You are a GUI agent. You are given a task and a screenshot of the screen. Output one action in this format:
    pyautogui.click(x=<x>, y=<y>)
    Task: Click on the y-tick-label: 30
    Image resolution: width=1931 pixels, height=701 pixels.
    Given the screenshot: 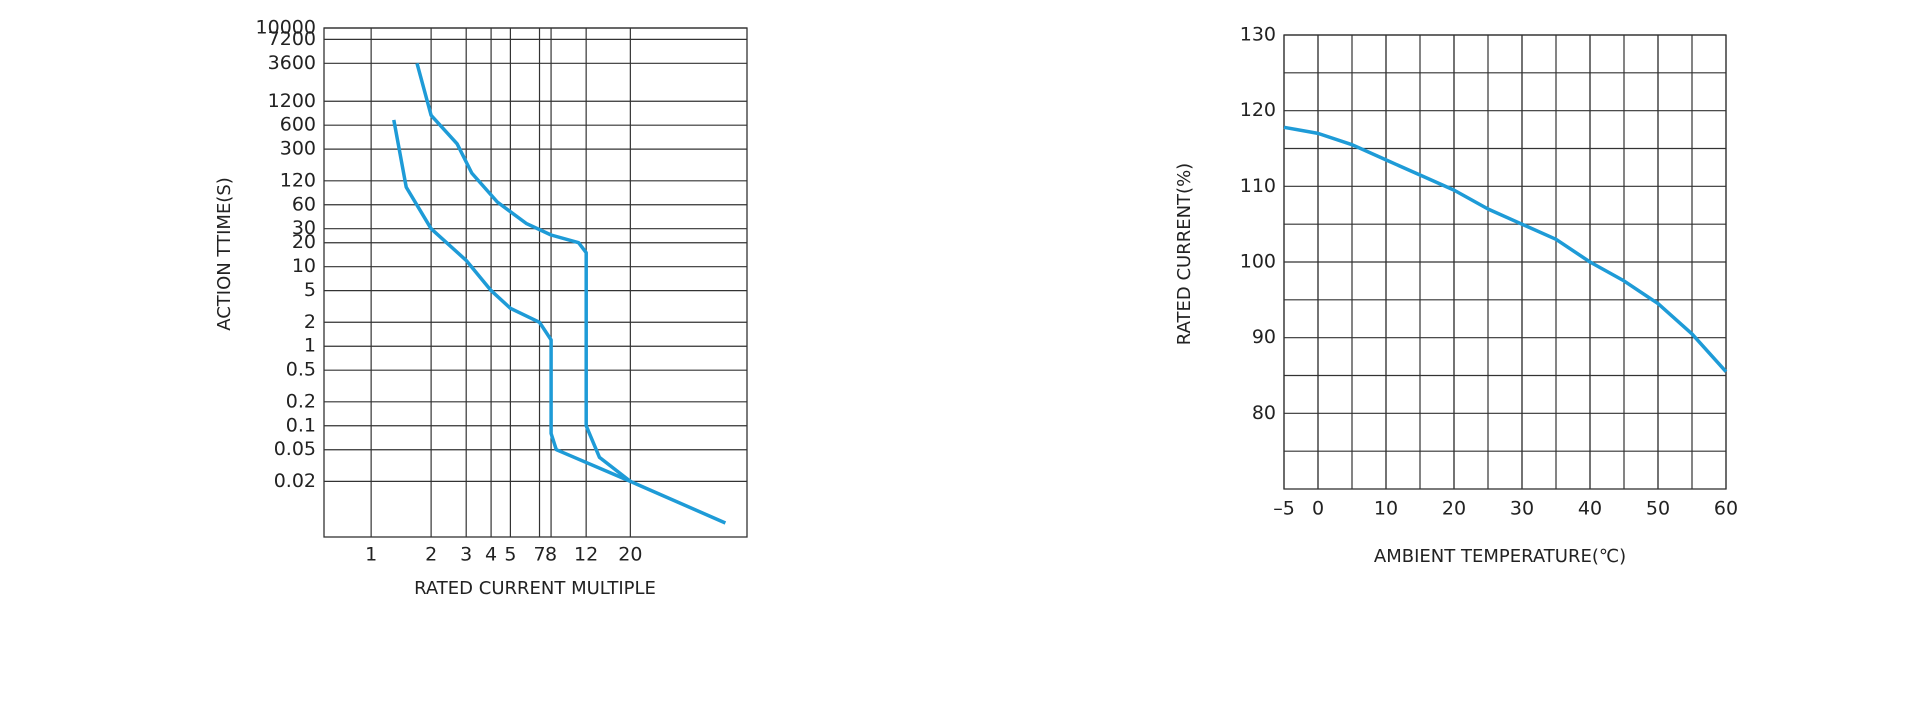 What is the action you would take?
    pyautogui.click(x=304, y=228)
    